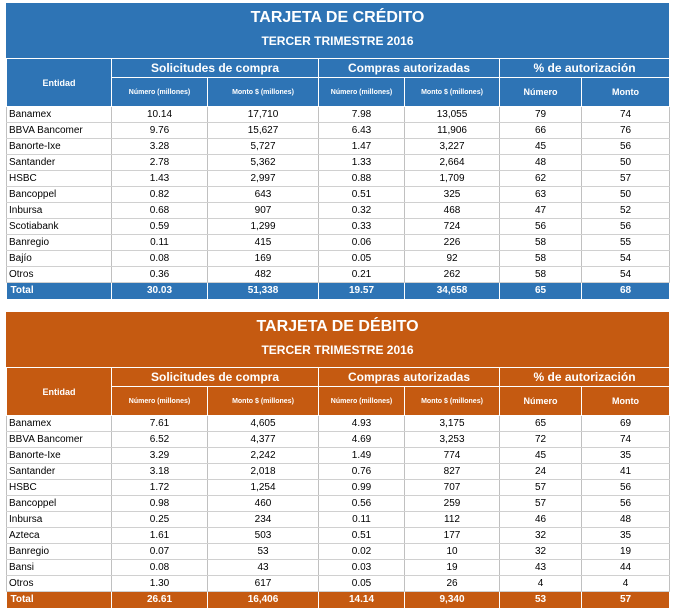 The height and width of the screenshot is (608, 673). What do you see at coordinates (452, 147) in the screenshot?
I see `value-cell: 3,227` at bounding box center [452, 147].